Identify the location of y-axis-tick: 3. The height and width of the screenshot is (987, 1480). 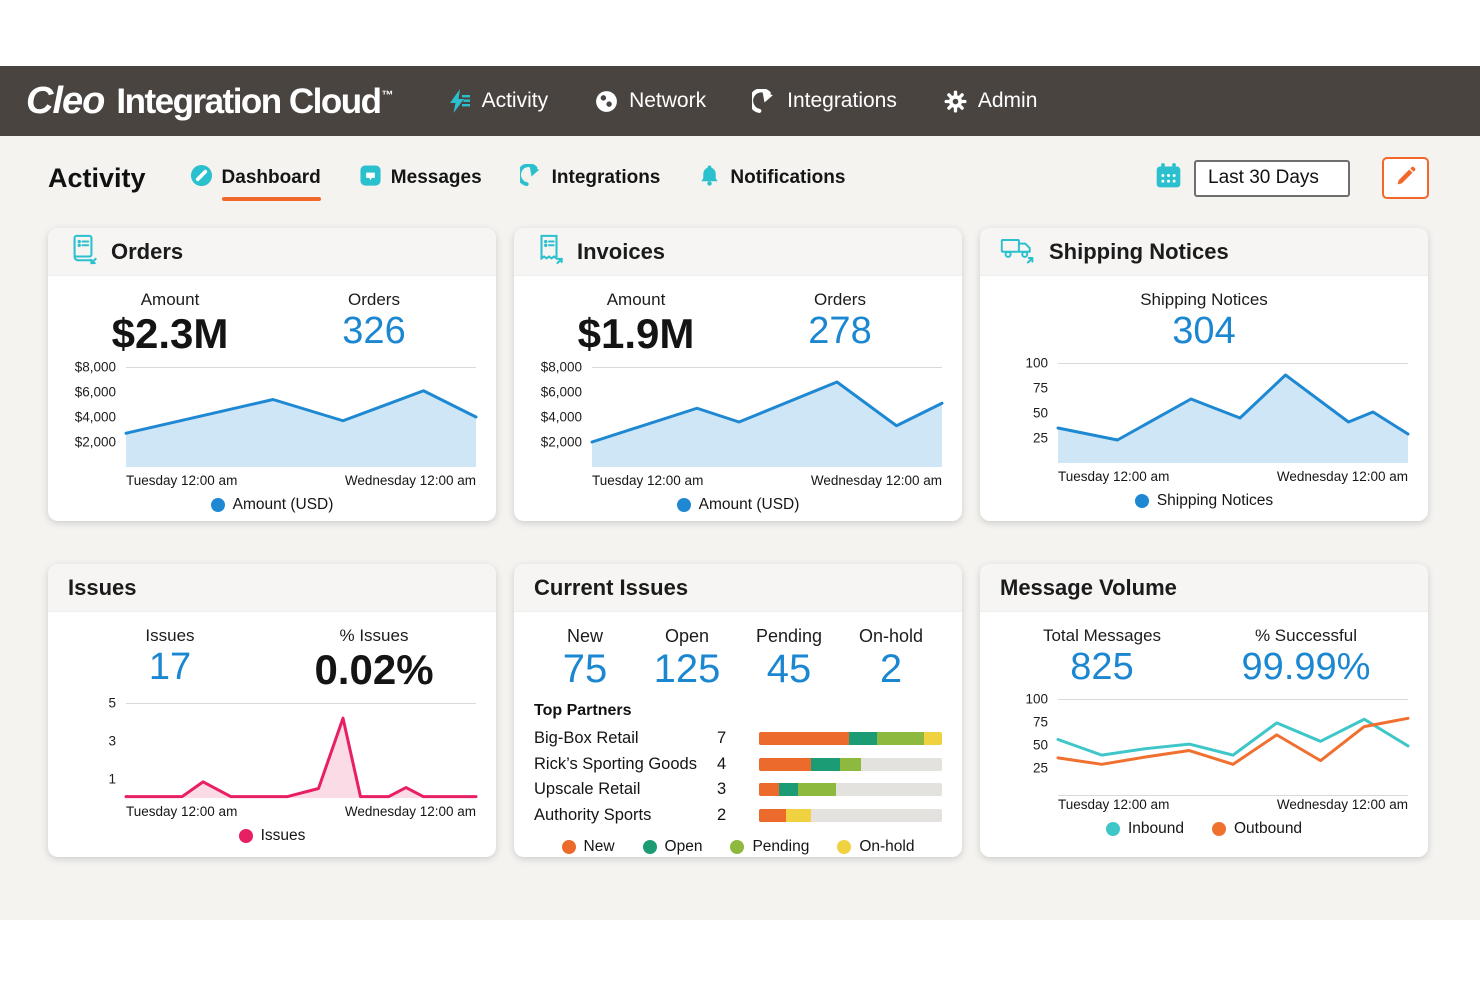
(112, 741).